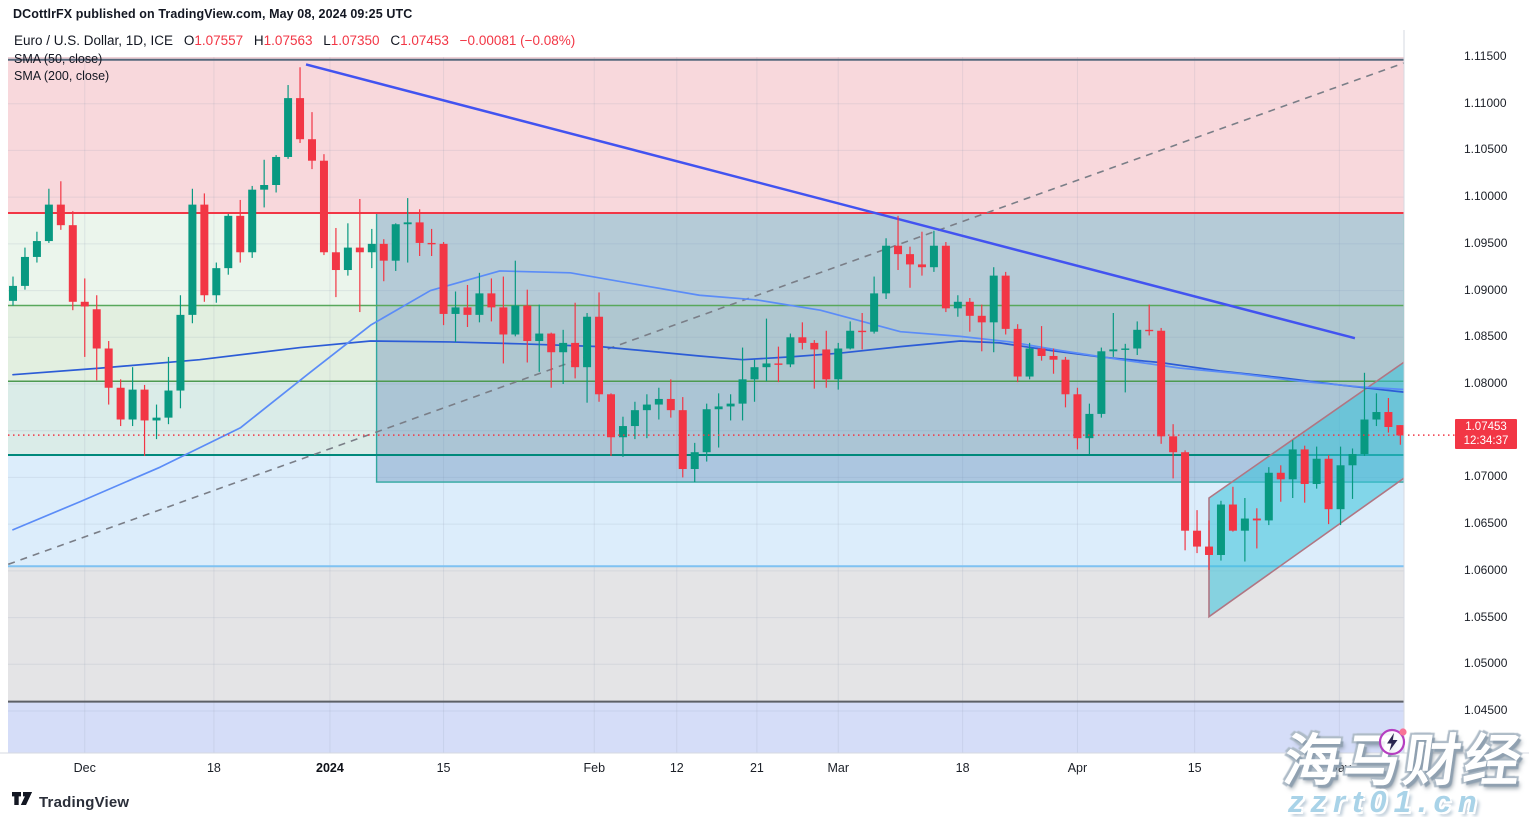 The image size is (1529, 817). I want to click on bar-countdown: 12:34:37, so click(1486, 441).